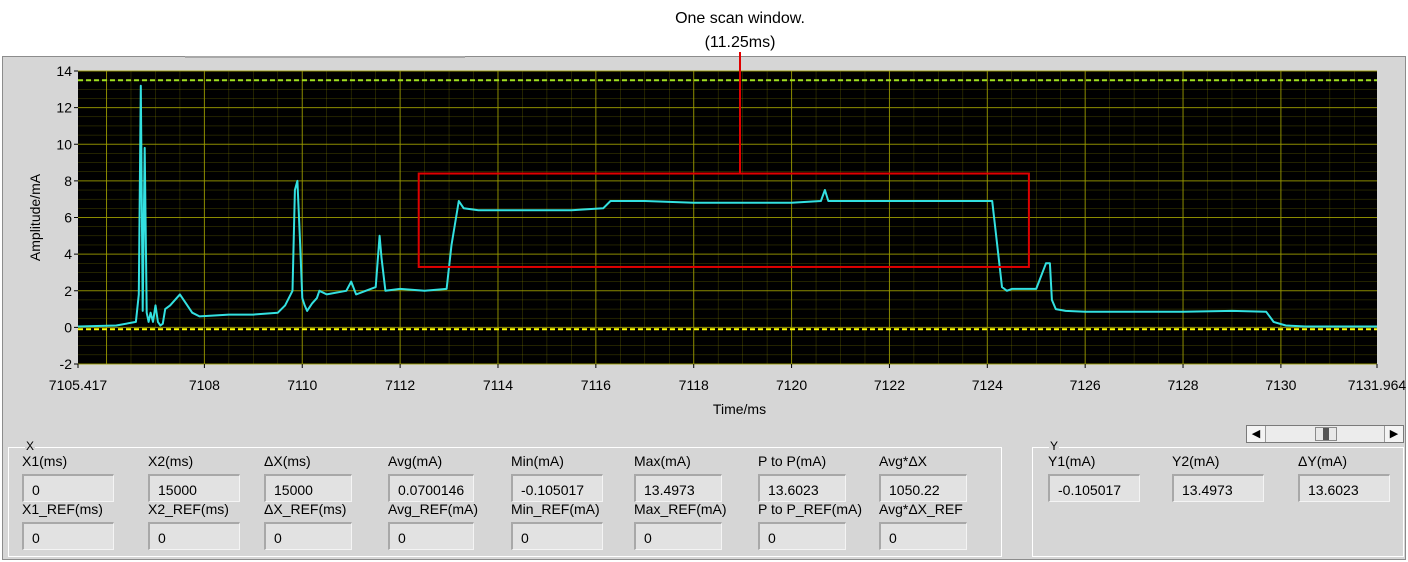  Describe the element at coordinates (810, 509) in the screenshot. I see `x-ref-label-6: P to P_REF(mA)` at that location.